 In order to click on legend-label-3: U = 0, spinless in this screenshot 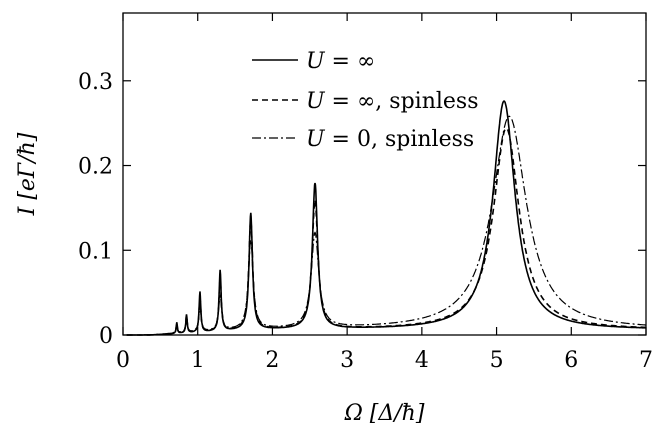, I will do `click(390, 139)`.